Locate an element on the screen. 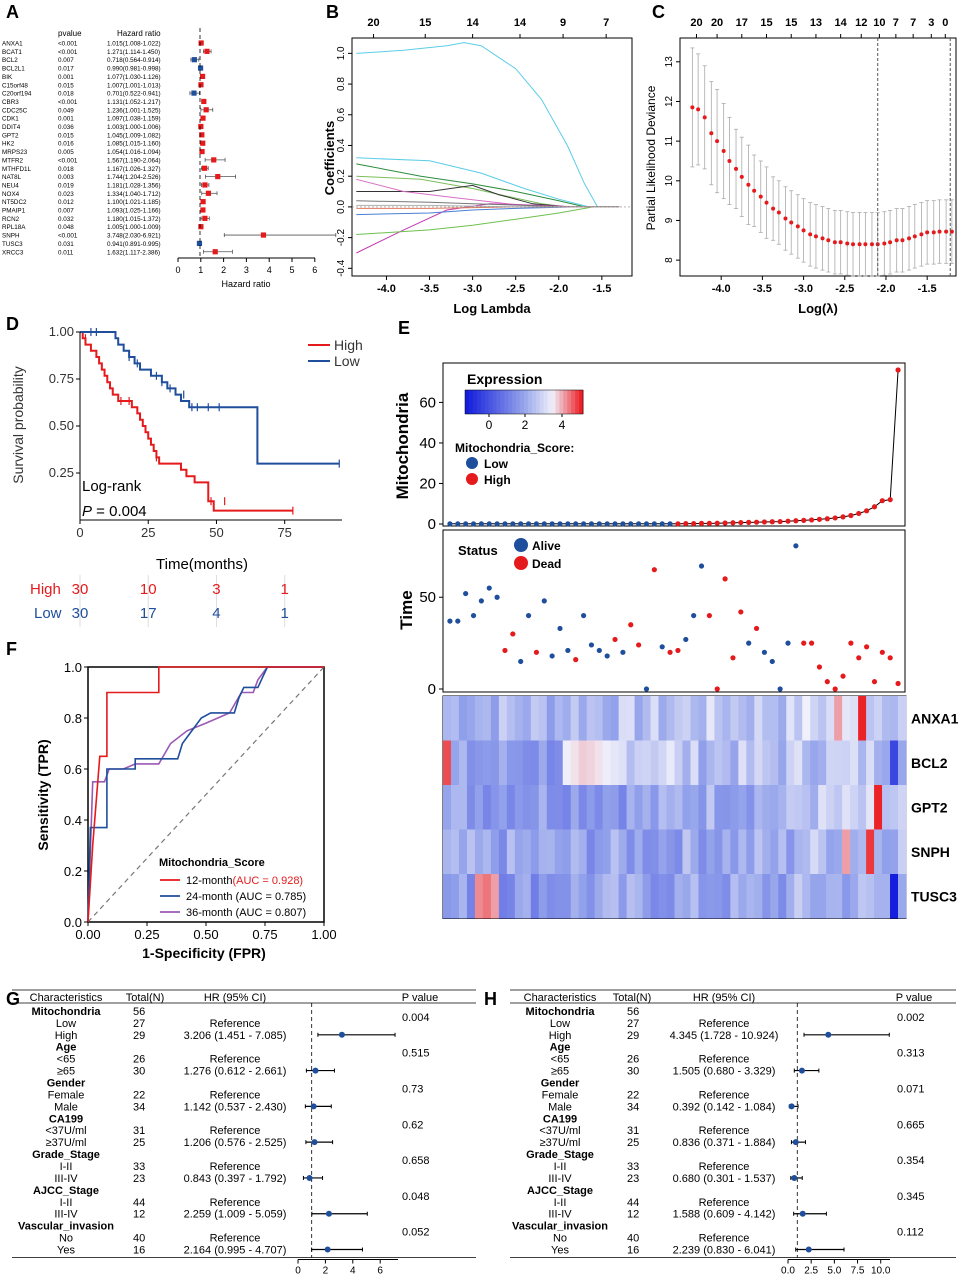 This screenshot has width=962, height=1282. b-xtick-label: -3.5 is located at coordinates (429, 289).